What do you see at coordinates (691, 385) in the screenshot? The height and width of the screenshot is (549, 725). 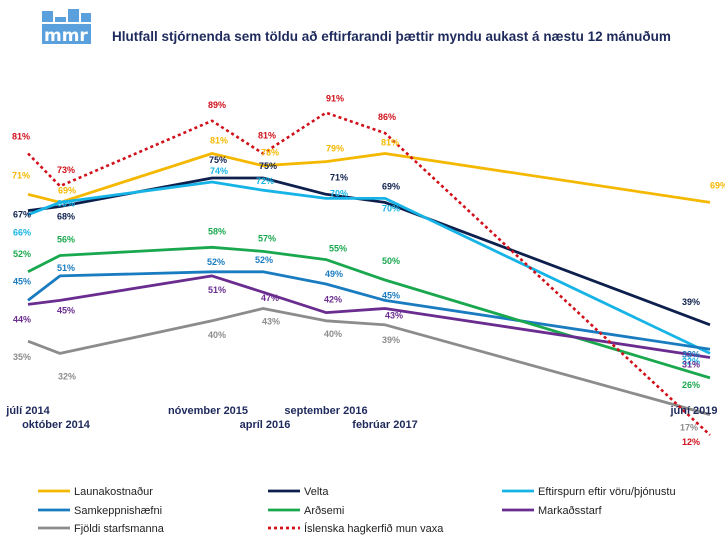 I see `data-label: 26%` at bounding box center [691, 385].